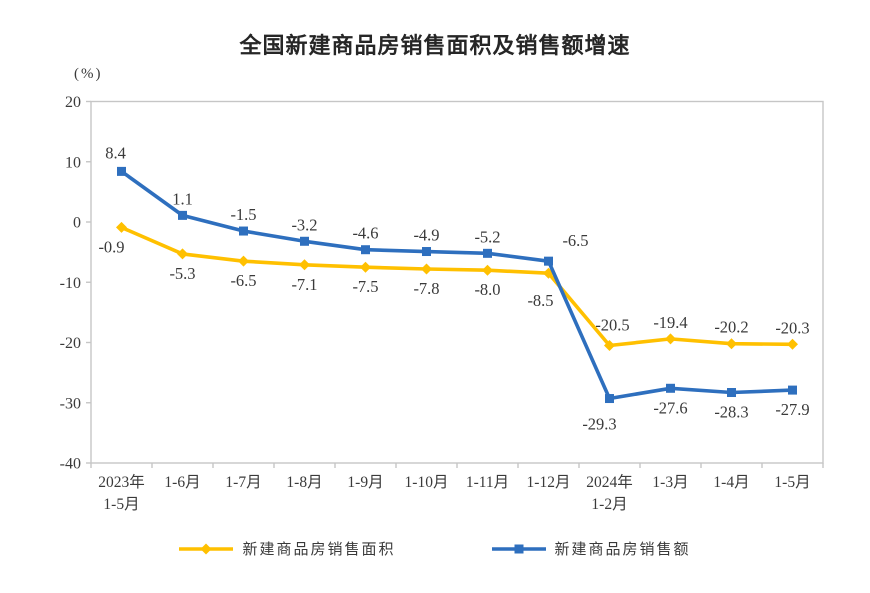 This screenshot has width=870, height=593. Describe the element at coordinates (243, 214) in the screenshot. I see `data-label: -1.5` at that location.